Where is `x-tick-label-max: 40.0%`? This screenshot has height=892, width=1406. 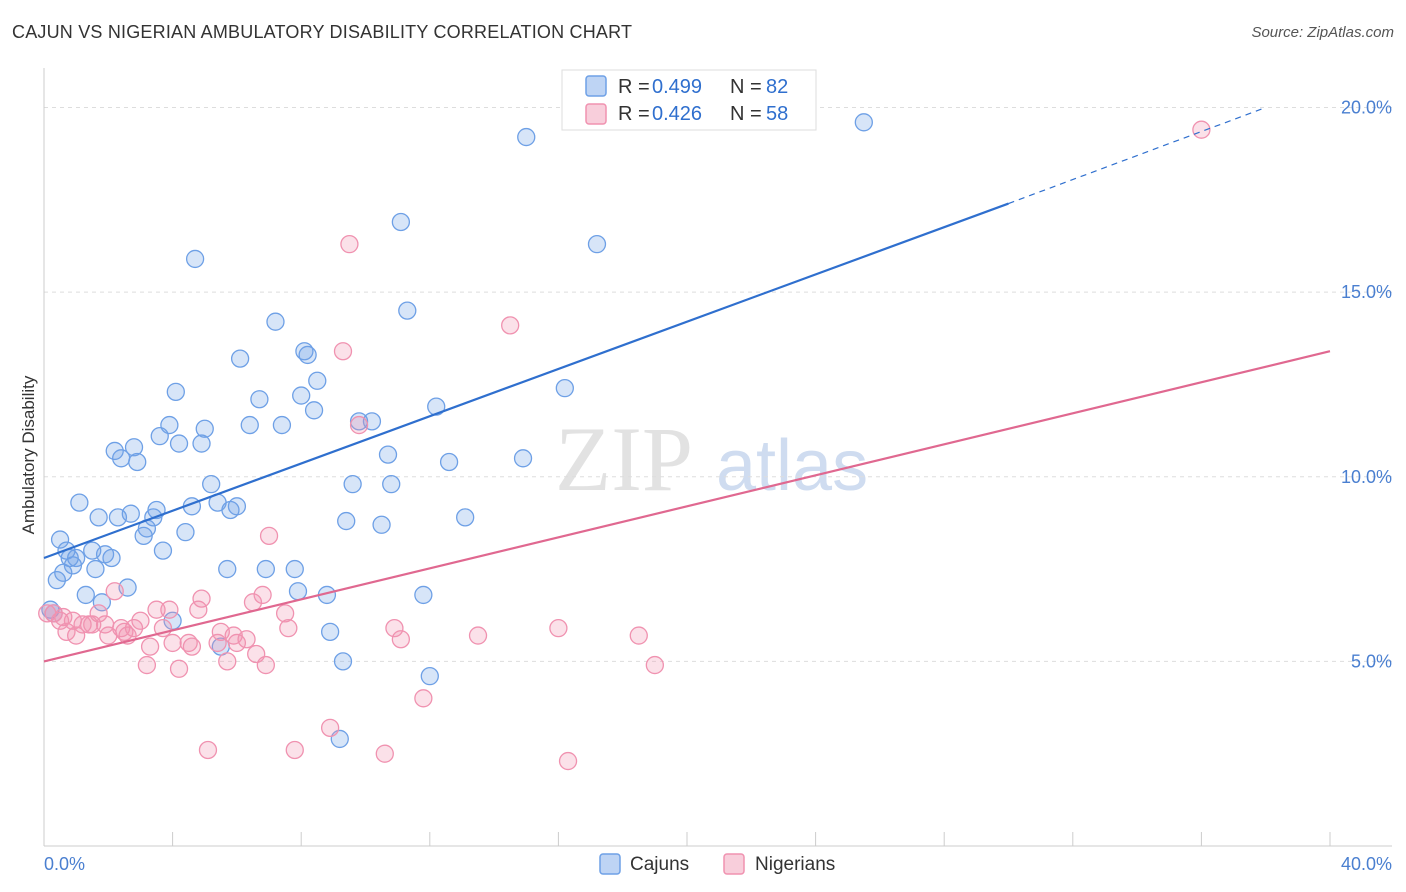
x-tick-label-max: 40.0% is located at coordinates (1366, 864).